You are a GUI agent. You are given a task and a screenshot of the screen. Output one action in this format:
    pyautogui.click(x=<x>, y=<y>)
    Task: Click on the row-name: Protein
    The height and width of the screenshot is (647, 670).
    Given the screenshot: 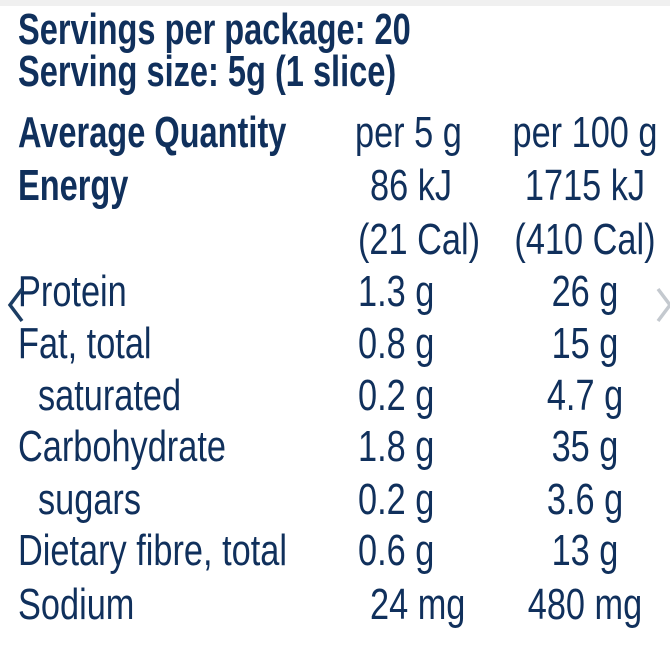 What is the action you would take?
    pyautogui.click(x=72, y=291)
    